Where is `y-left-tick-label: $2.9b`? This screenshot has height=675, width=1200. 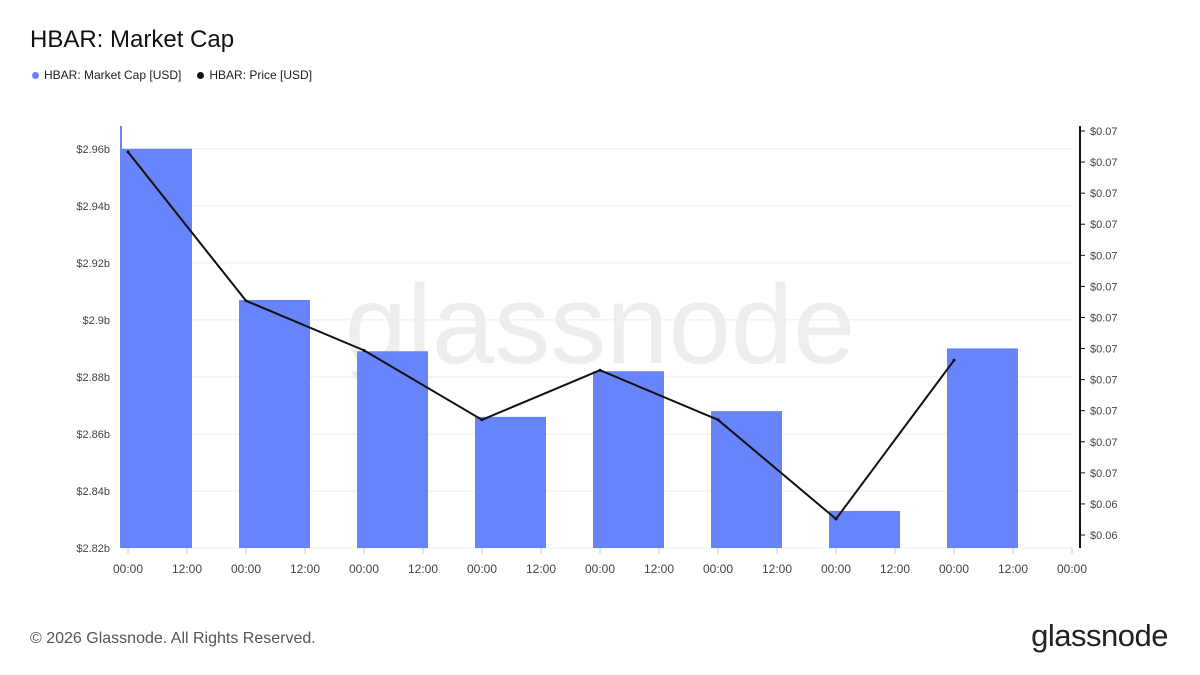
y-left-tick-label: $2.9b is located at coordinates (96, 321).